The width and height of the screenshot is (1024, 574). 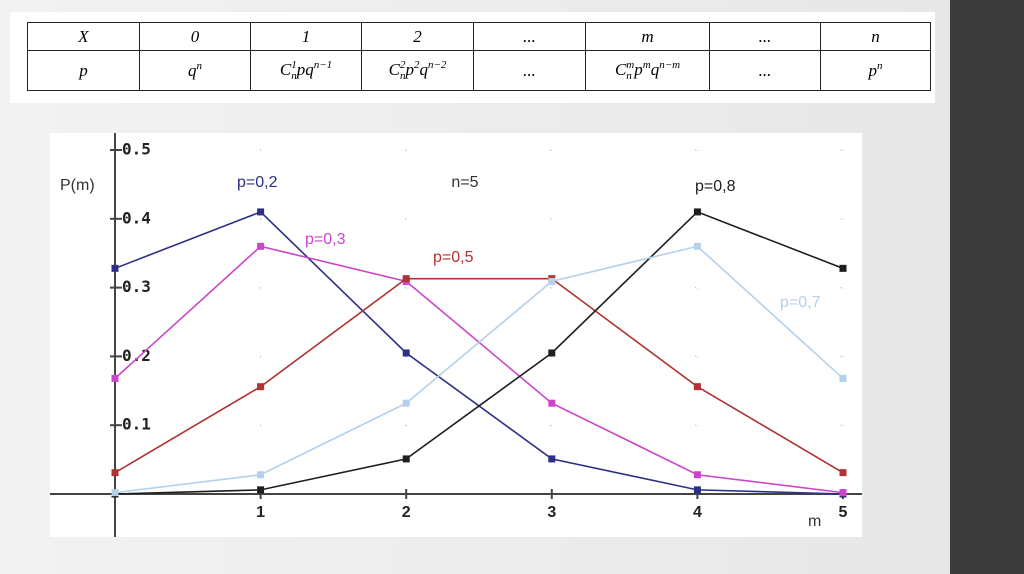 What do you see at coordinates (464, 182) in the screenshot?
I see `chart-title: n=5` at bounding box center [464, 182].